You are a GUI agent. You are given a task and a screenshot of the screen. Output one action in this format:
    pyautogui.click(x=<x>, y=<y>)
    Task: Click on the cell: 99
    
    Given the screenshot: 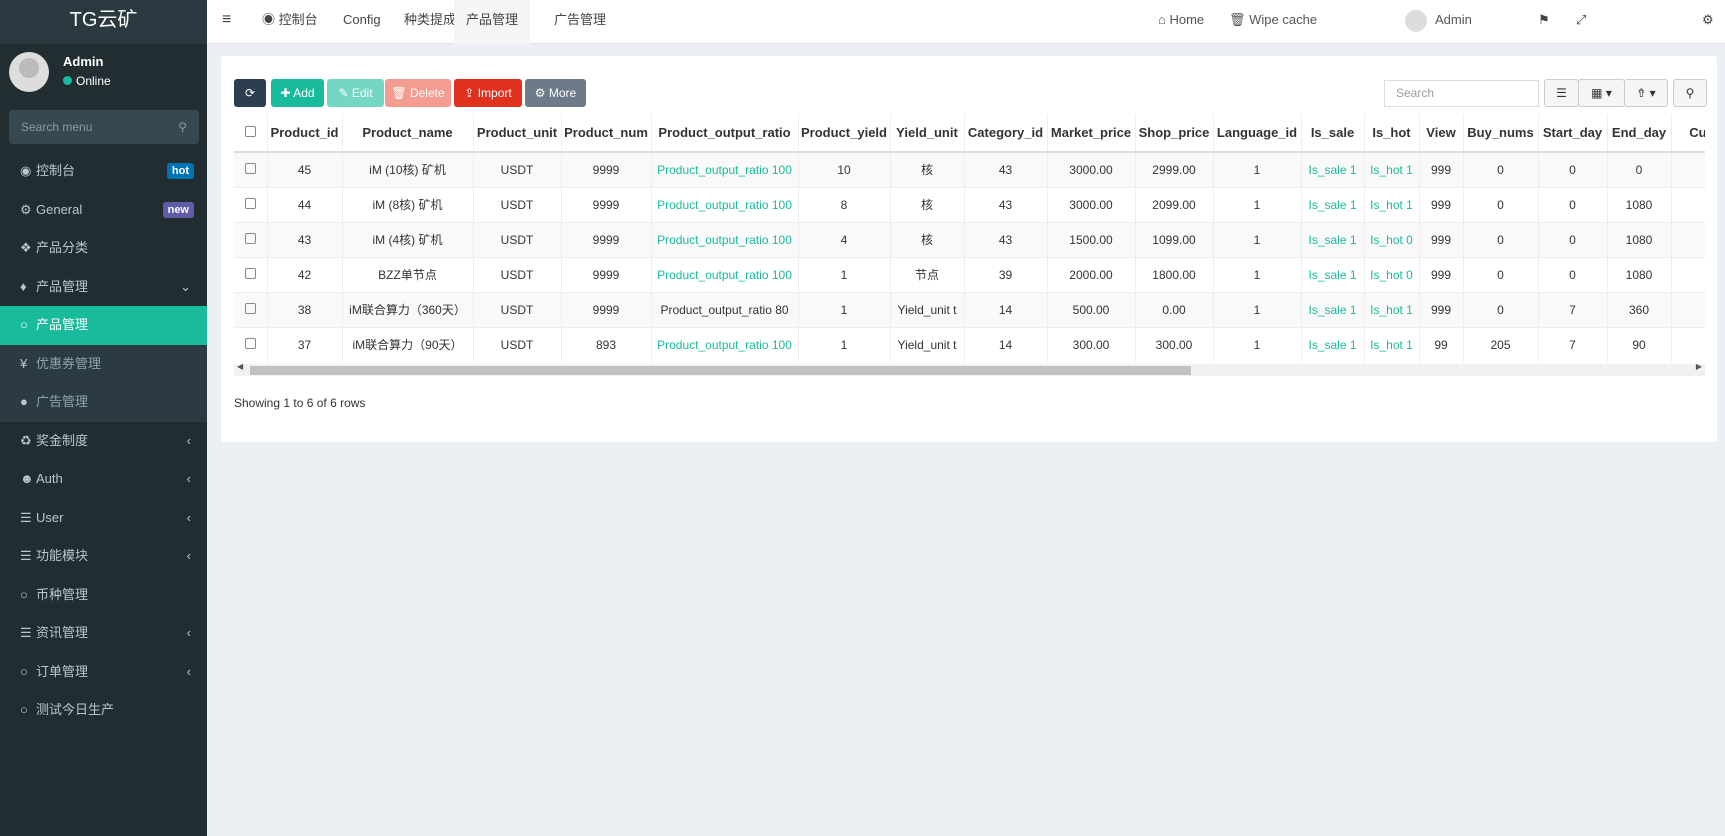 What is the action you would take?
    pyautogui.click(x=1441, y=344)
    